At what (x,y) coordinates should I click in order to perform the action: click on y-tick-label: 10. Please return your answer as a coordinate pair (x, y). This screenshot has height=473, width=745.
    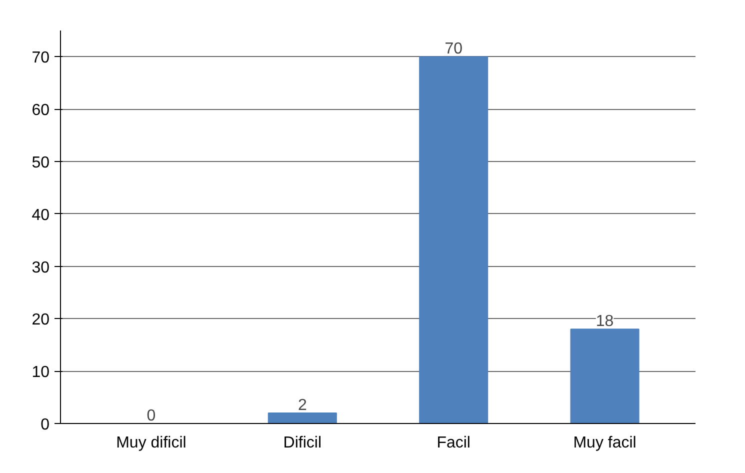
    Looking at the image, I should click on (41, 373).